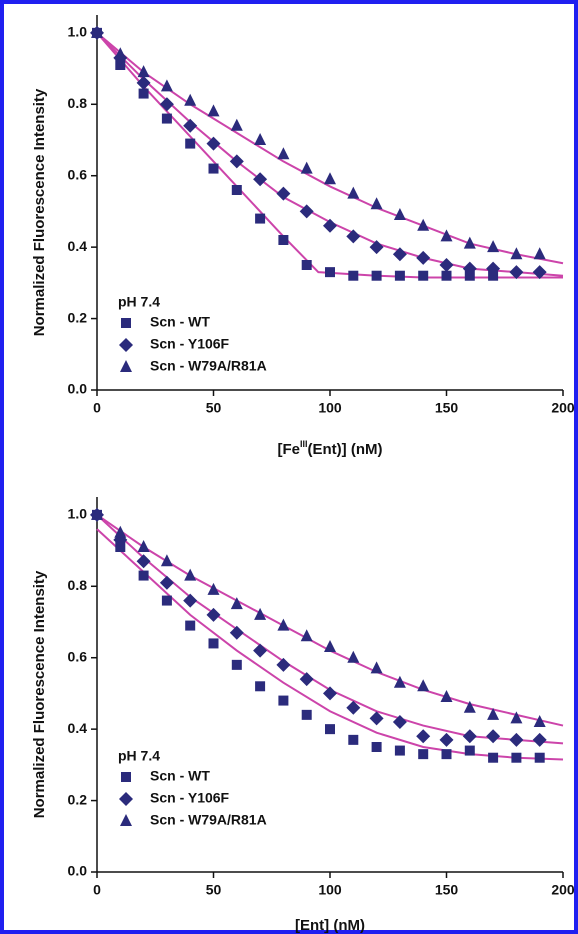  Describe the element at coordinates (289, 449) in the screenshot. I see `x-axis-label-part: [Fe` at that location.